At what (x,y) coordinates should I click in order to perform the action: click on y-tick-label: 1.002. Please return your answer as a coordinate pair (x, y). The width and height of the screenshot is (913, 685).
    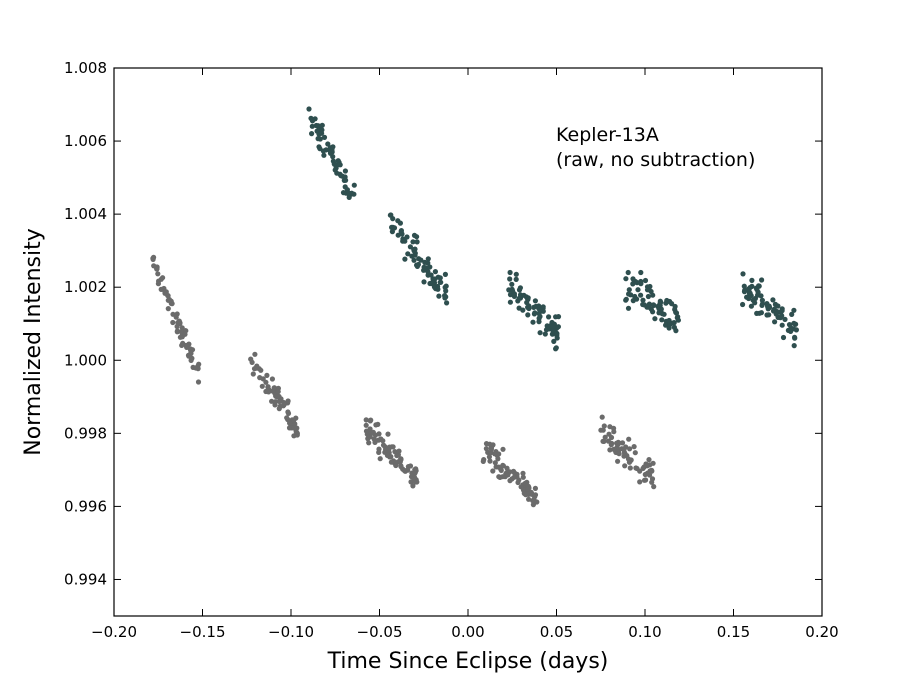
    Looking at the image, I should click on (85, 287).